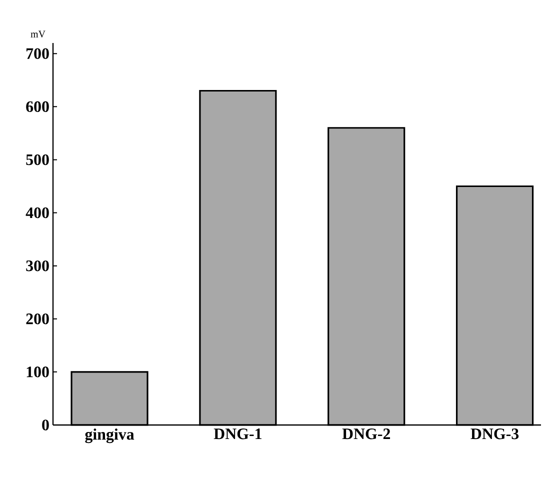 This screenshot has width=543, height=486. What do you see at coordinates (494, 434) in the screenshot?
I see `x-tick-label: DNG-3` at bounding box center [494, 434].